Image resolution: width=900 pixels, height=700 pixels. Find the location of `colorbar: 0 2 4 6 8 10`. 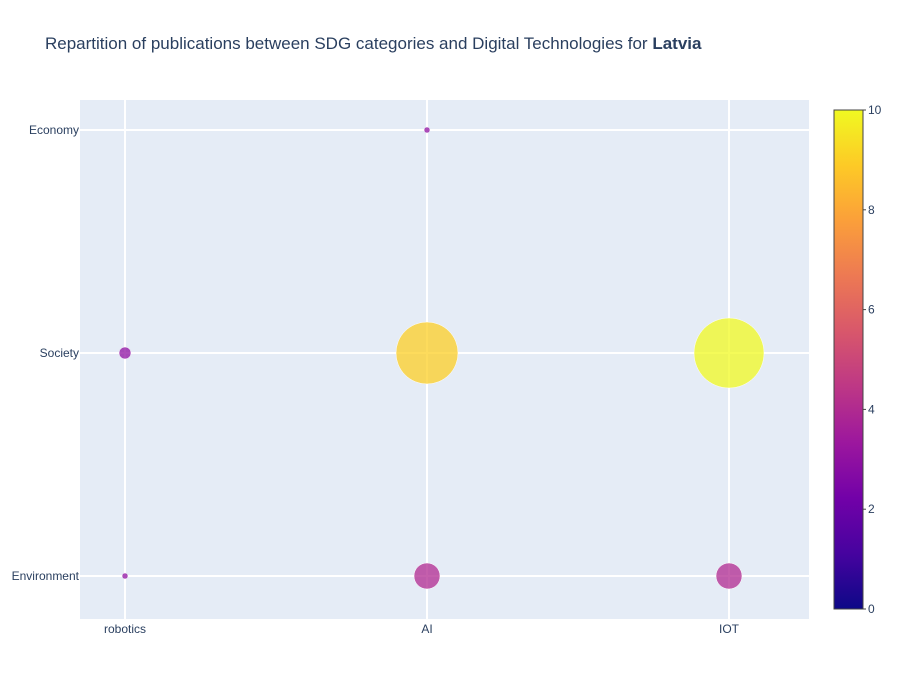

colorbar: 0 2 4 6 8 10 is located at coordinates (857, 359).